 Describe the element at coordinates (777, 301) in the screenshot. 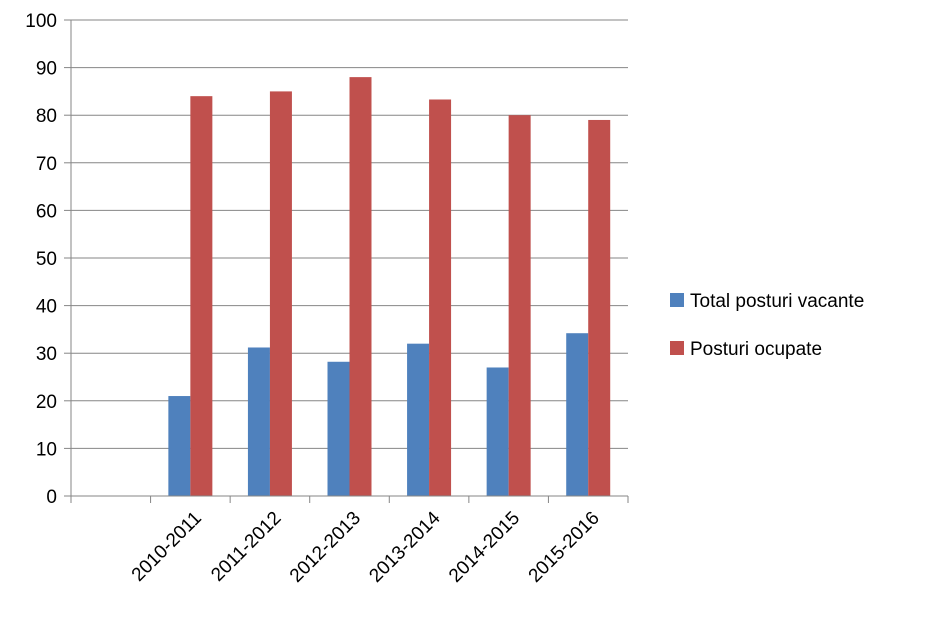

I see `legend-label: Total posturi vacante` at that location.